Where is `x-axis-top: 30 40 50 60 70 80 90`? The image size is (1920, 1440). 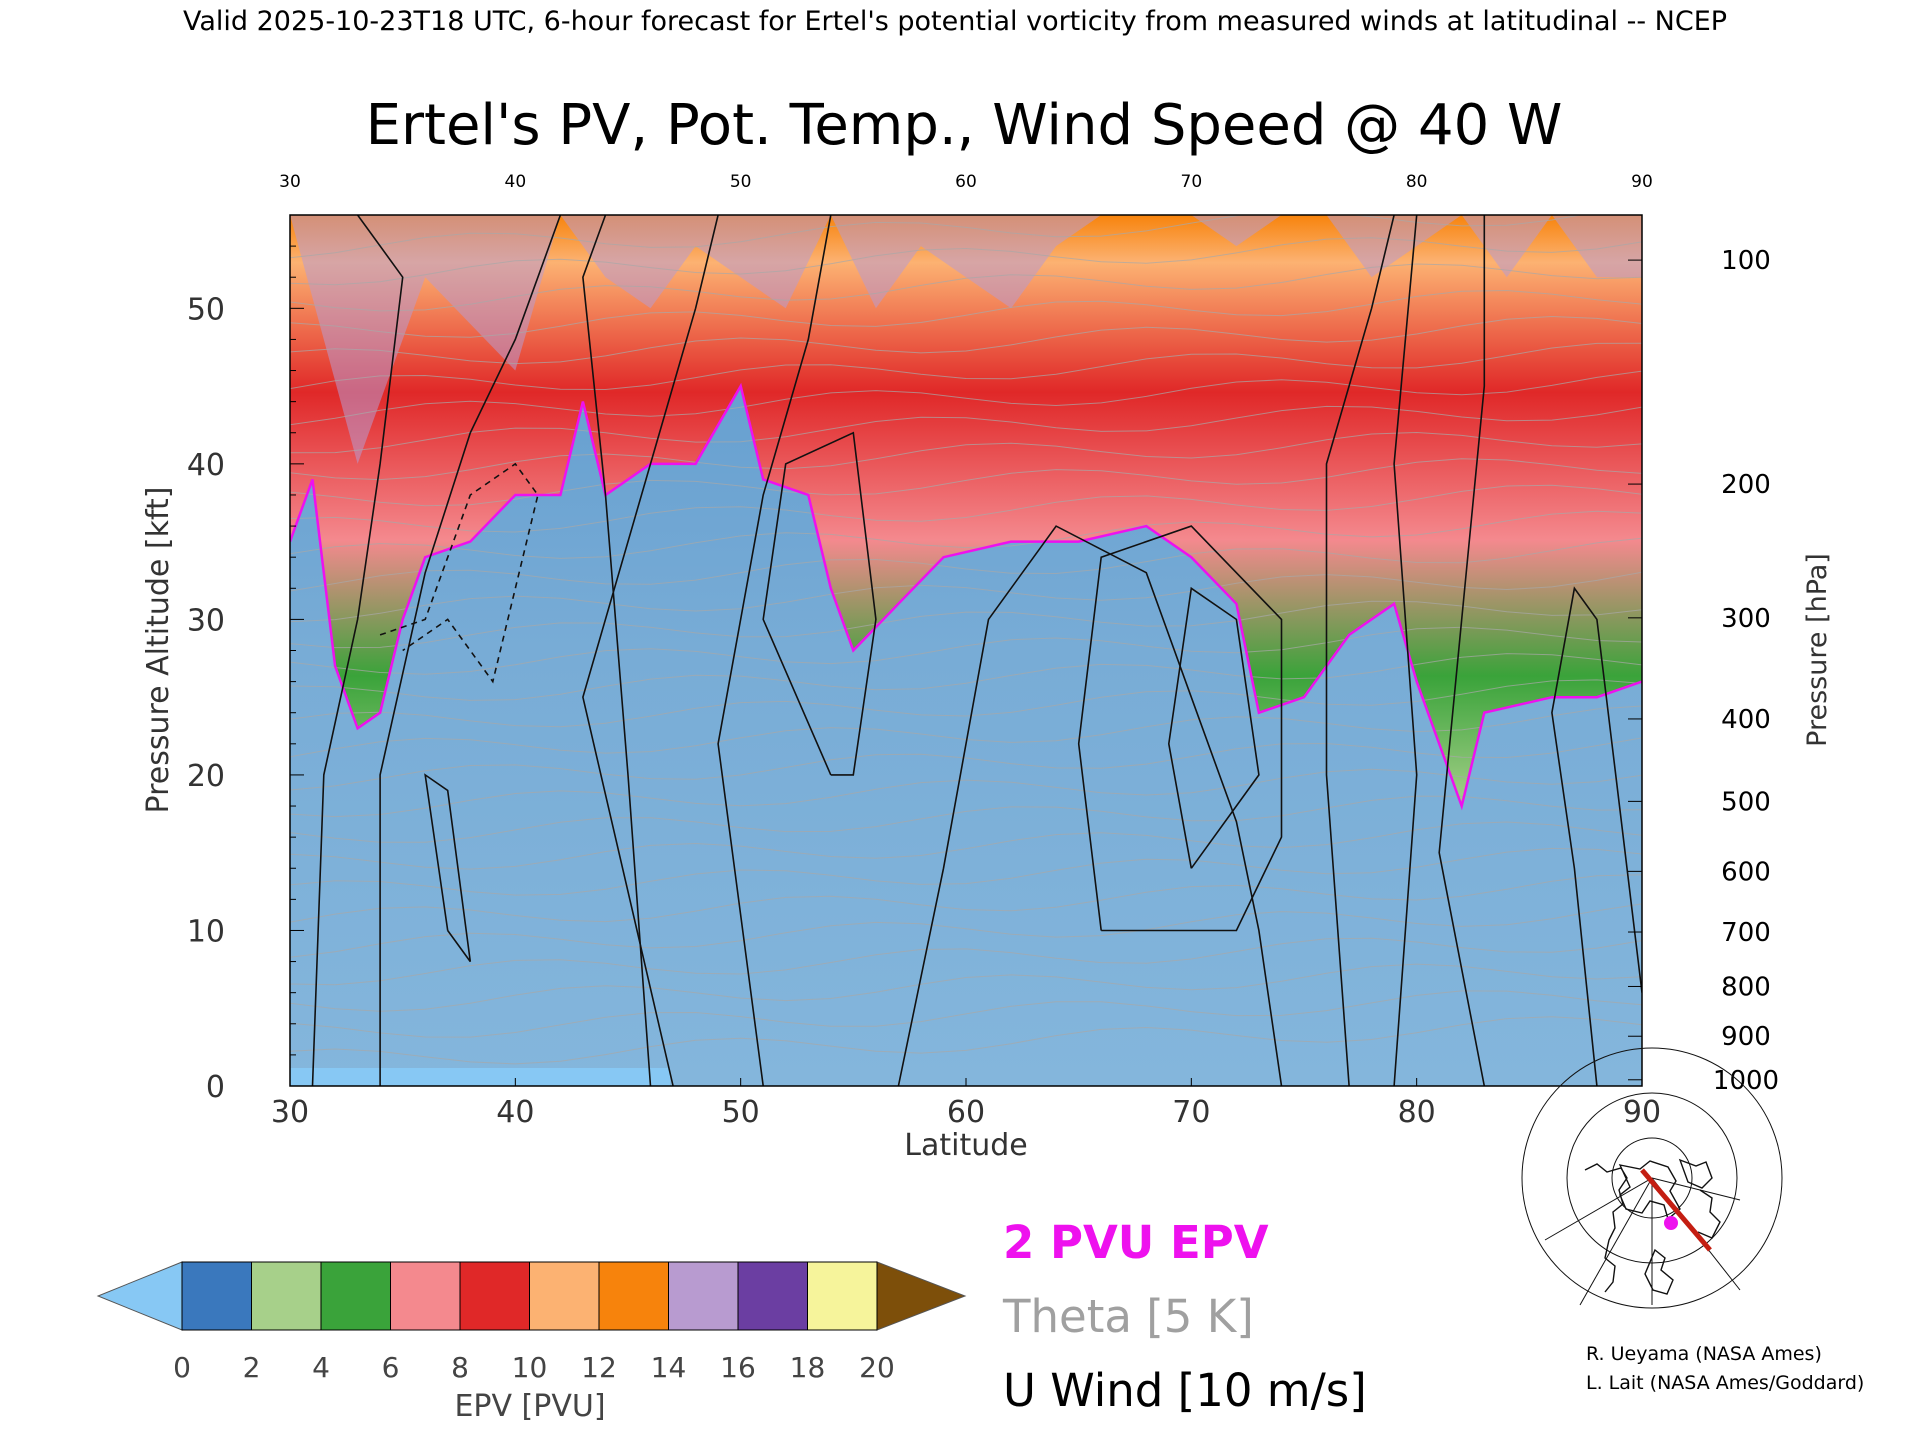
x-axis-top: 30 40 50 60 70 80 90 is located at coordinates (966, 182).